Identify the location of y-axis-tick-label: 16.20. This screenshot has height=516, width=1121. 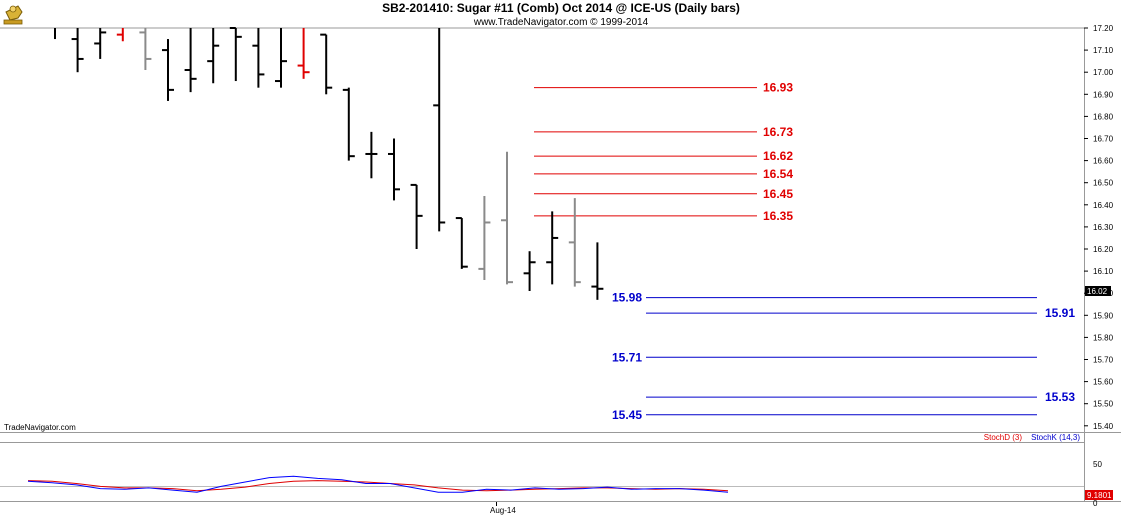
(1103, 249).